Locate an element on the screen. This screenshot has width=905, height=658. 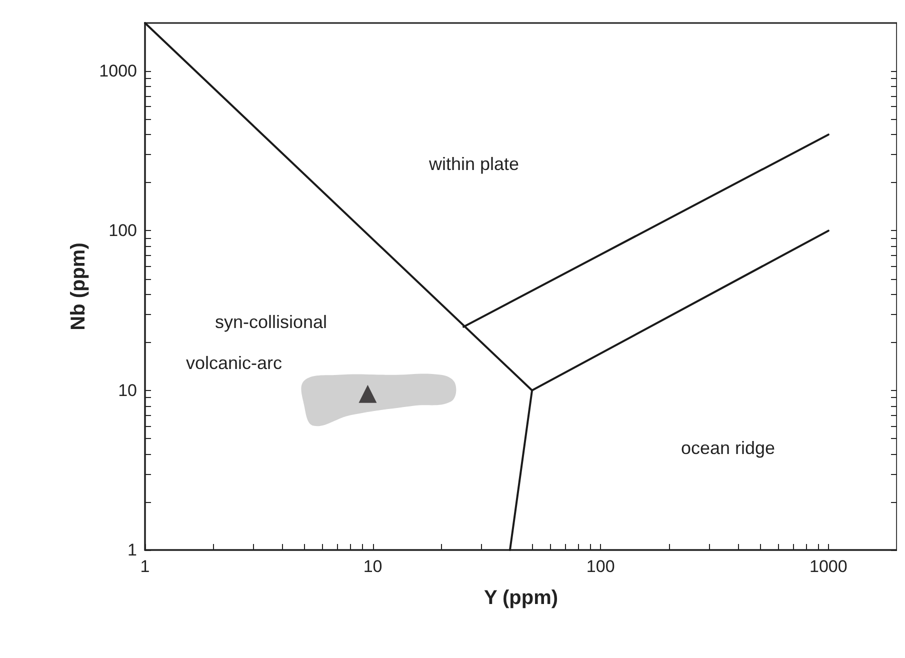
y-axis-title: Nb (ppm) is located at coordinates (78, 286).